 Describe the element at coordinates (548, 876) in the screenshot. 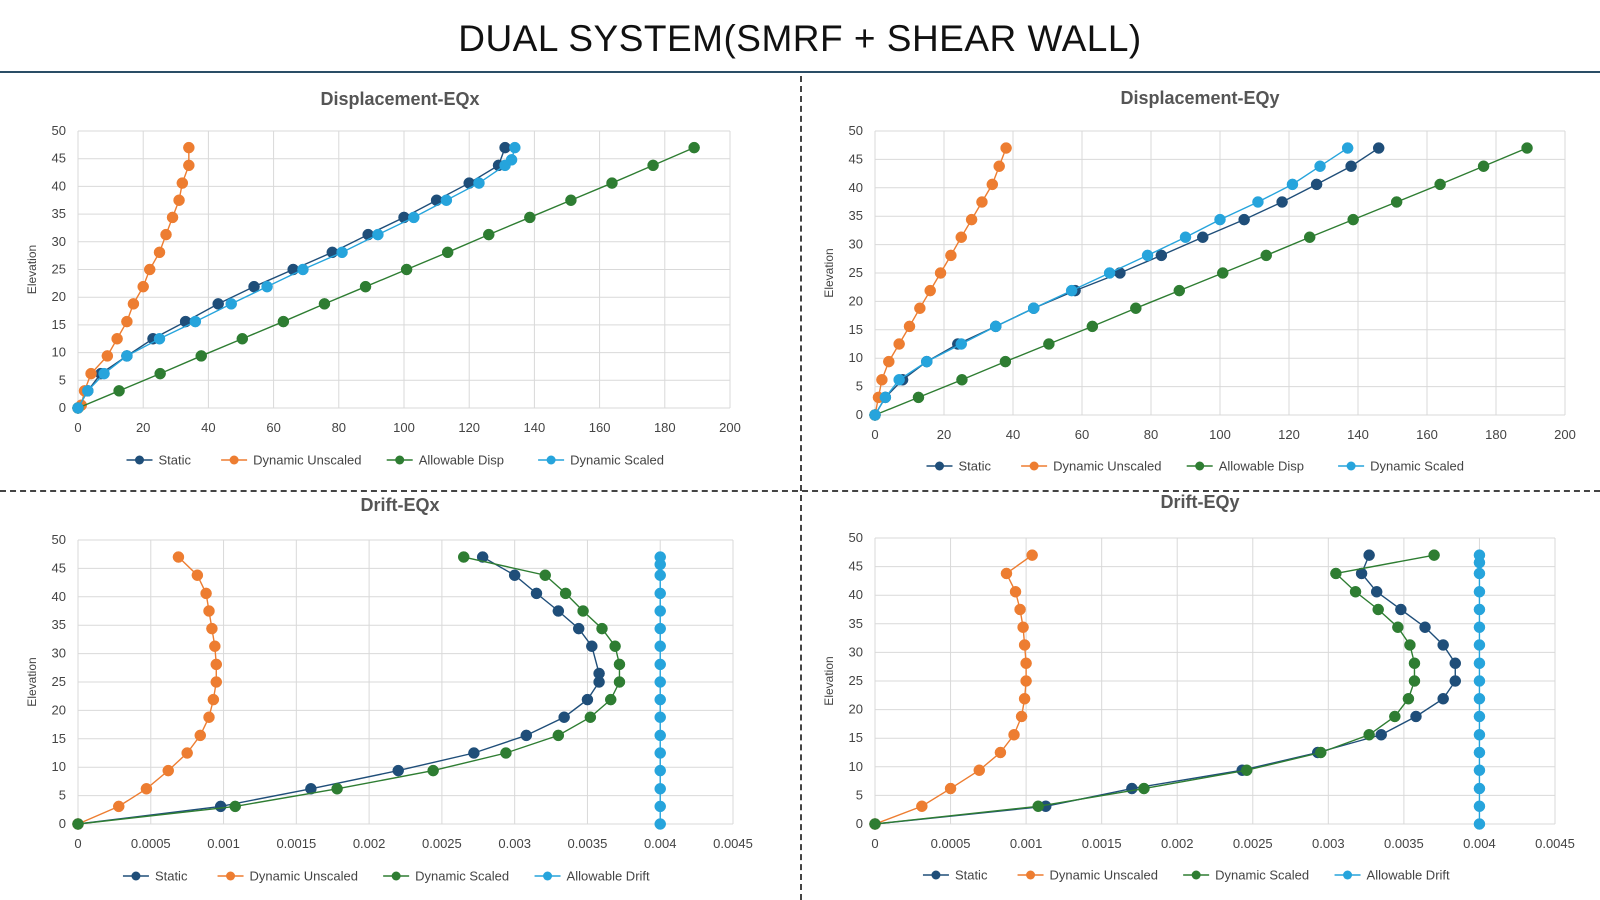

I see `legend-swatch-marker` at that location.